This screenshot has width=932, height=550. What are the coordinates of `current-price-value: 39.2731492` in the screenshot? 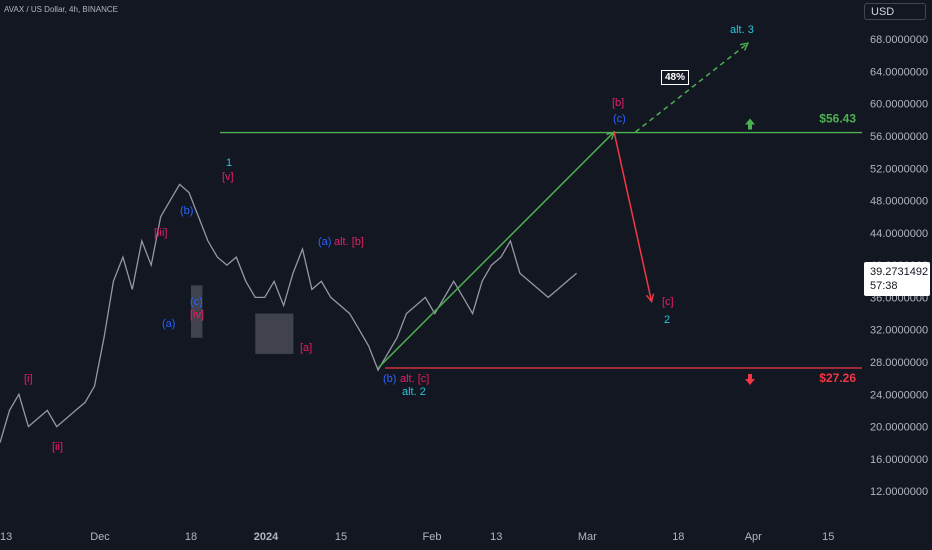 It's located at (899, 272).